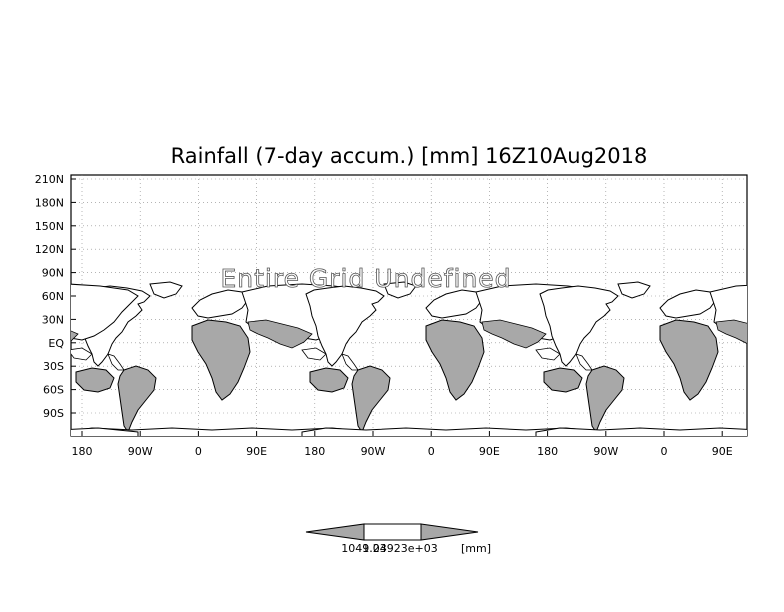 This screenshot has width=784, height=612. Describe the element at coordinates (335, 532) in the screenshot. I see `colorbar-left-triangle` at that location.